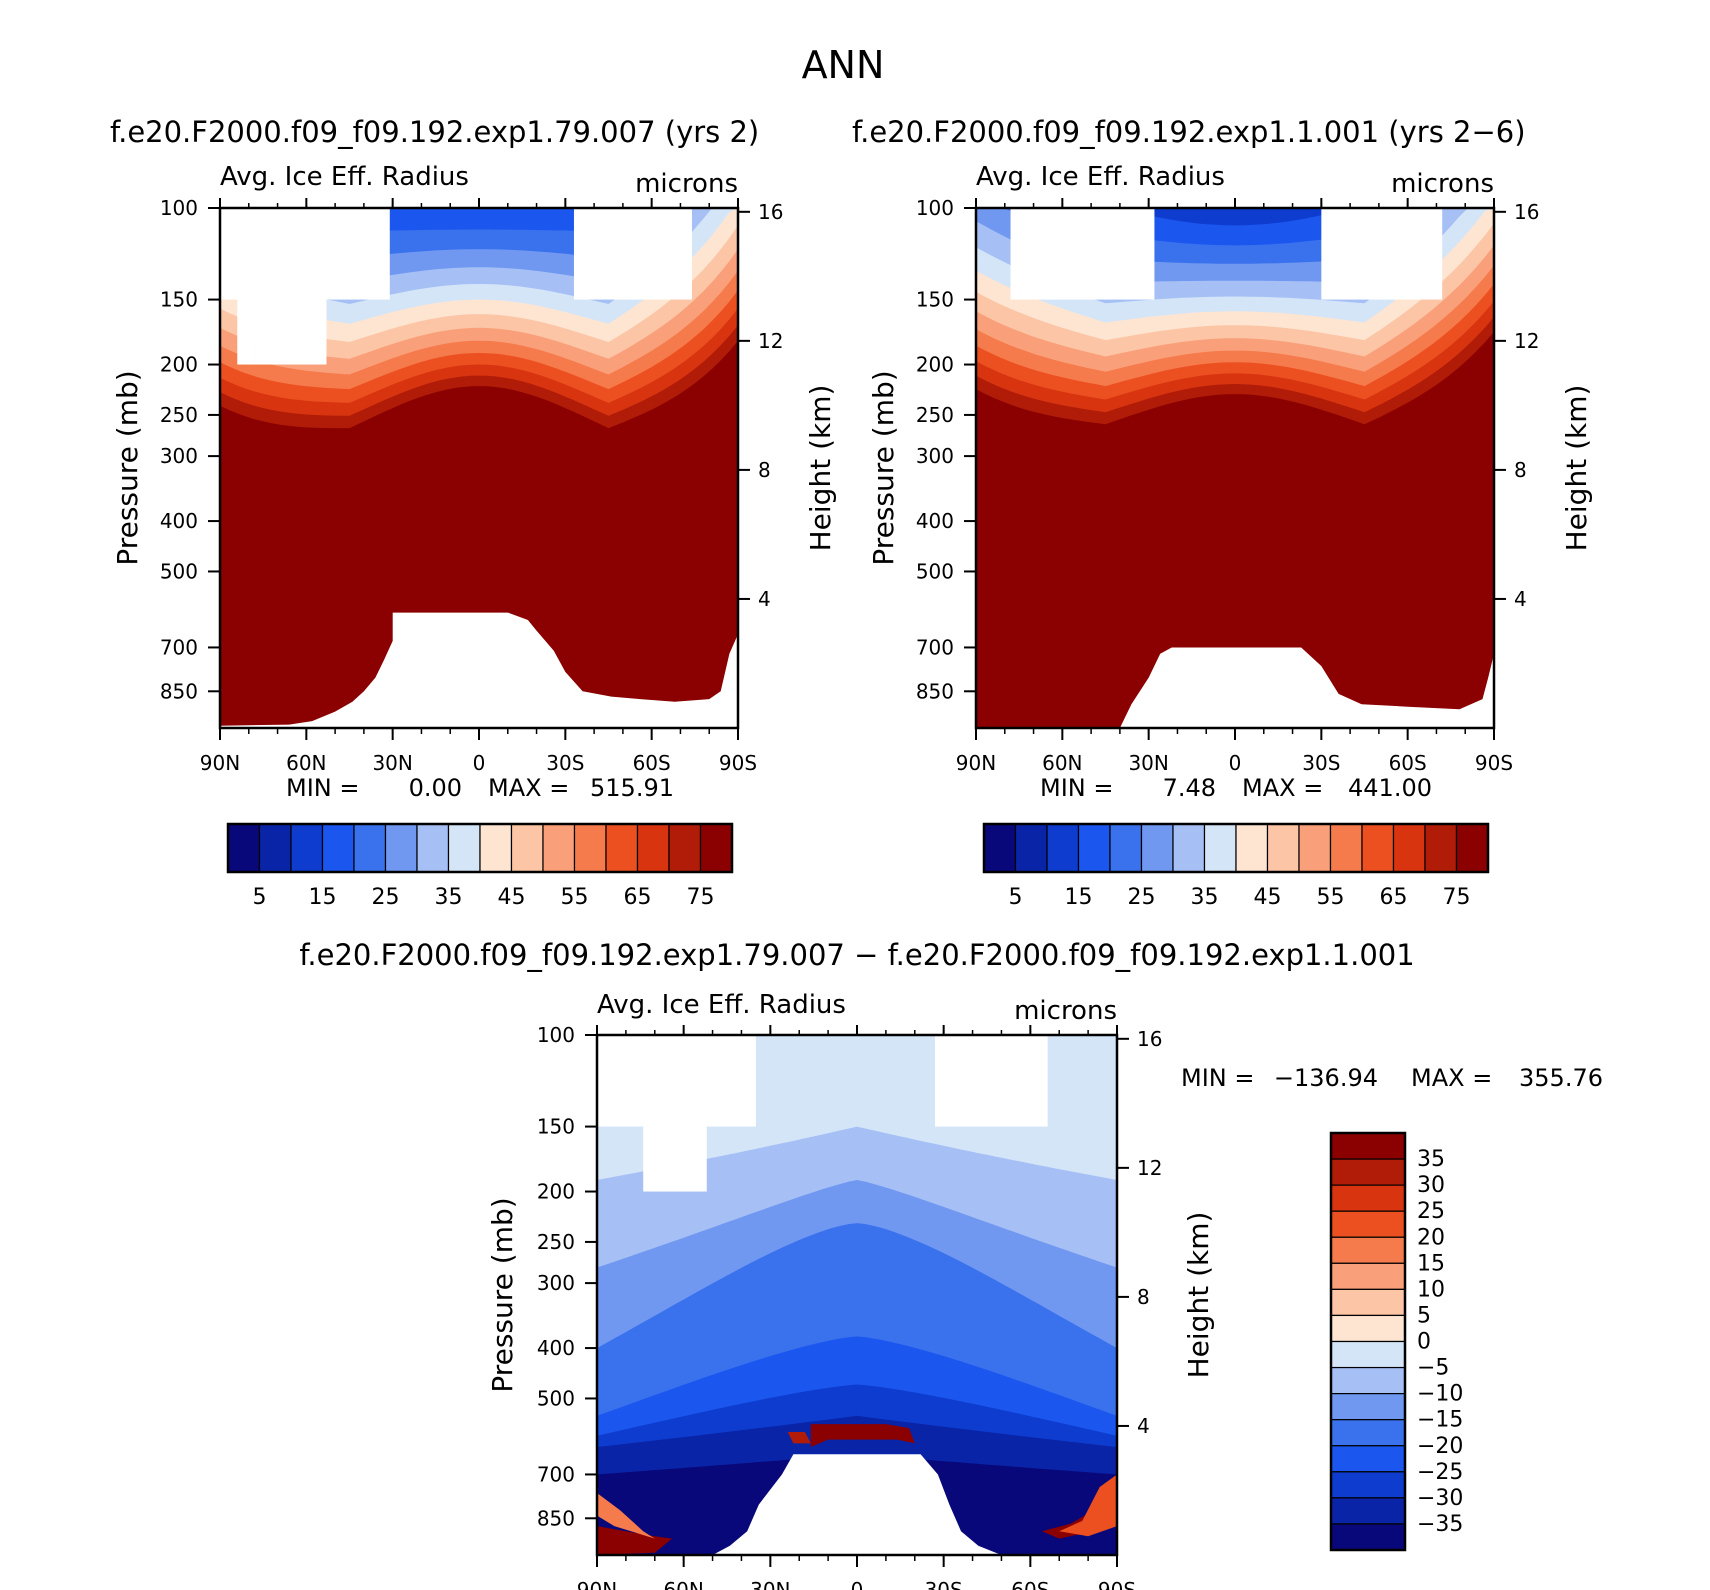  Describe the element at coordinates (1431, 1289) in the screenshot. I see `diff-colorbar-label-5: 10` at that location.